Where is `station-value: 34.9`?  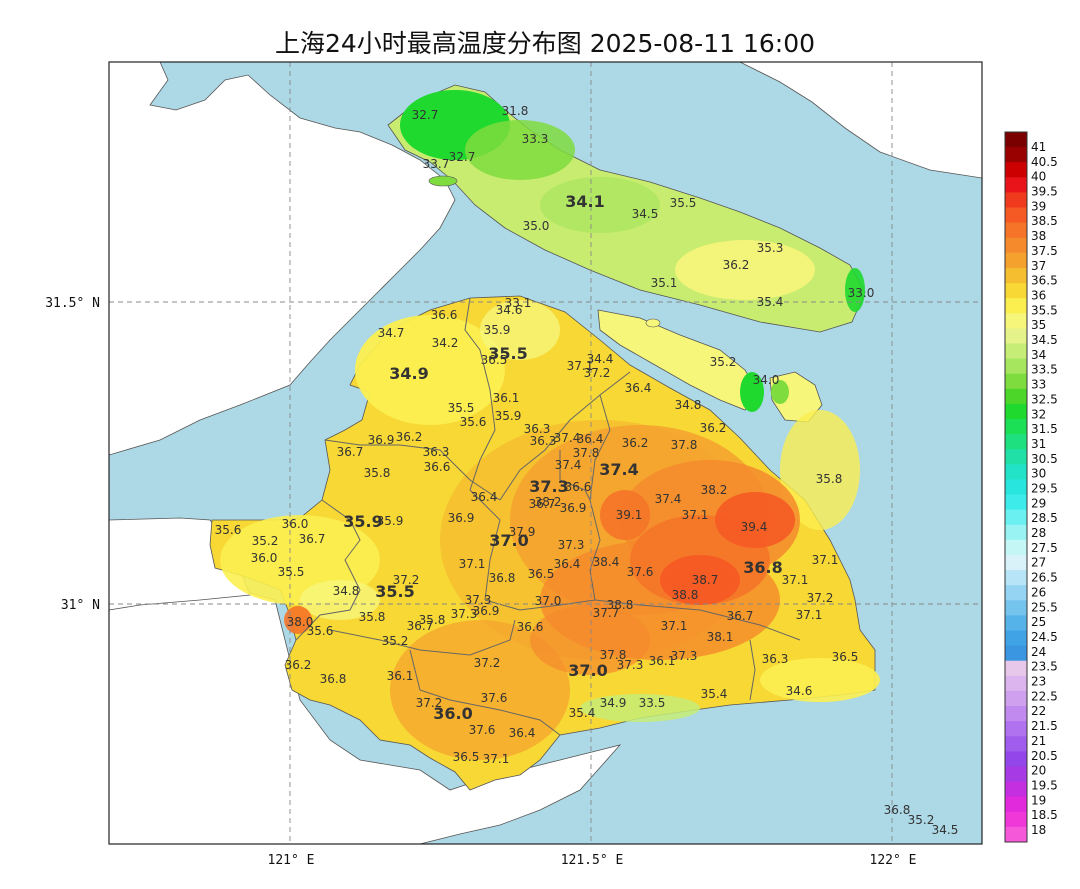
station-value: 34.9 is located at coordinates (613, 703).